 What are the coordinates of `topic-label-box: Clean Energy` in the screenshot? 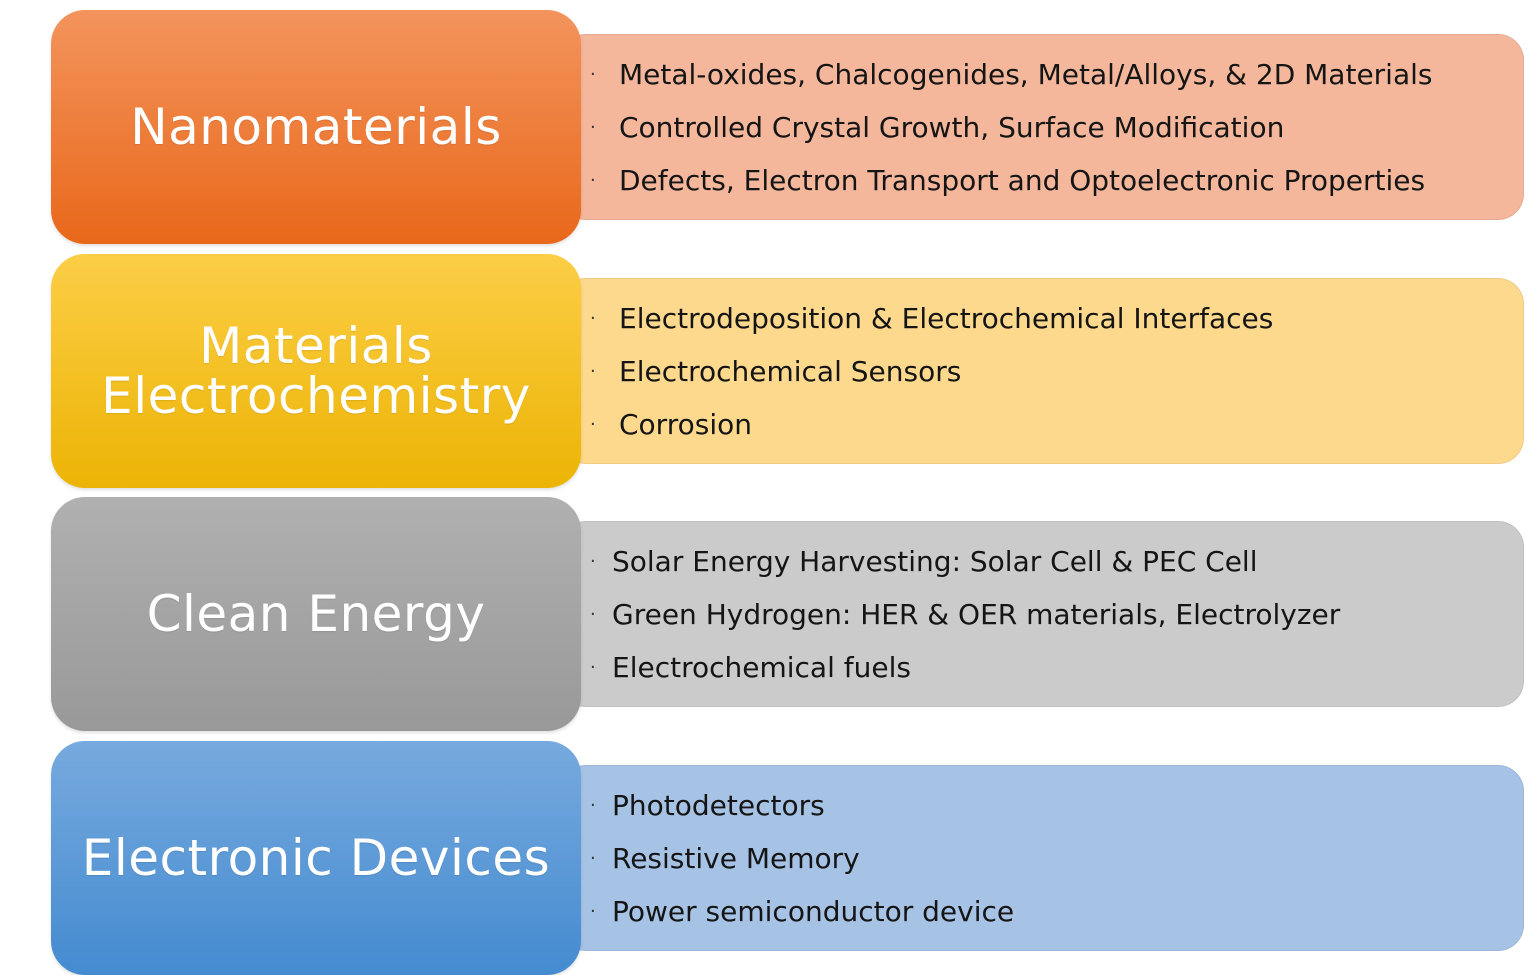 It's located at (316, 614).